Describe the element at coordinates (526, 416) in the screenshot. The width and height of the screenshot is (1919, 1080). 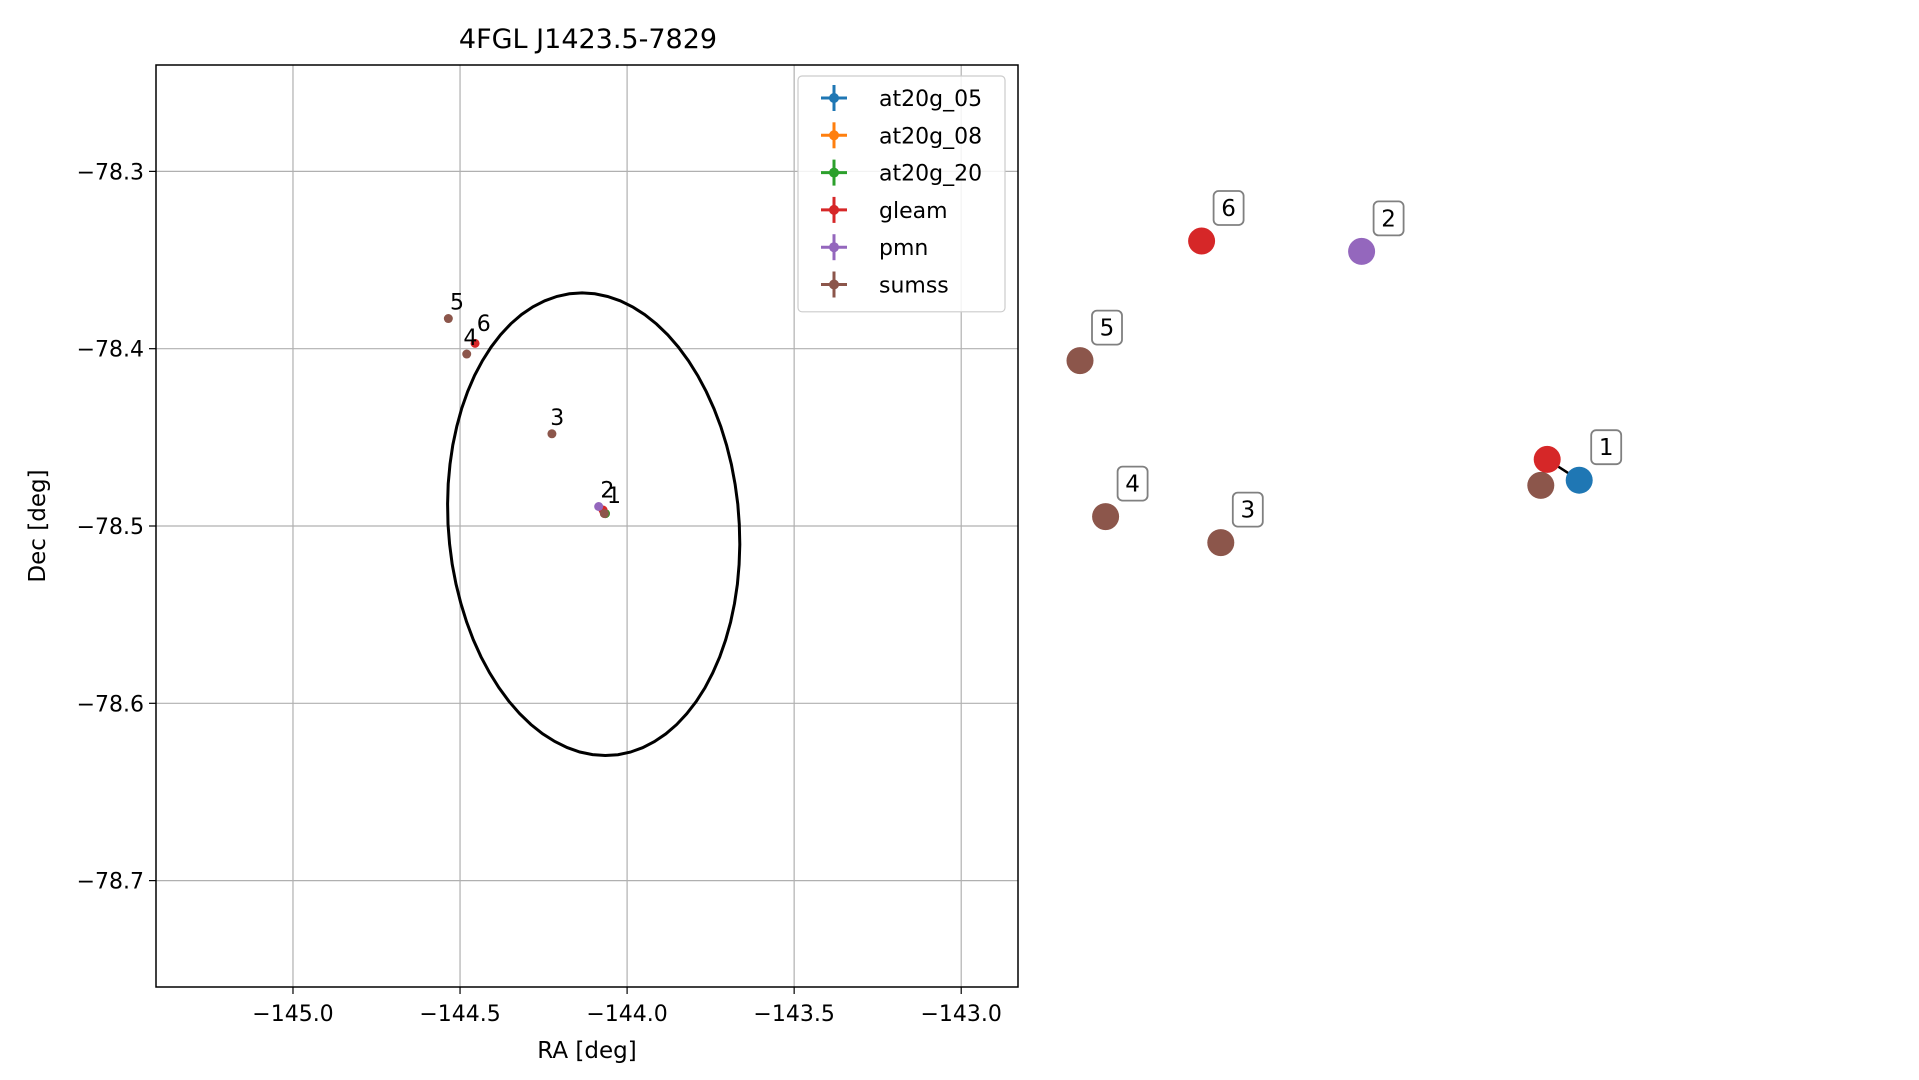
I see `data-points` at that location.